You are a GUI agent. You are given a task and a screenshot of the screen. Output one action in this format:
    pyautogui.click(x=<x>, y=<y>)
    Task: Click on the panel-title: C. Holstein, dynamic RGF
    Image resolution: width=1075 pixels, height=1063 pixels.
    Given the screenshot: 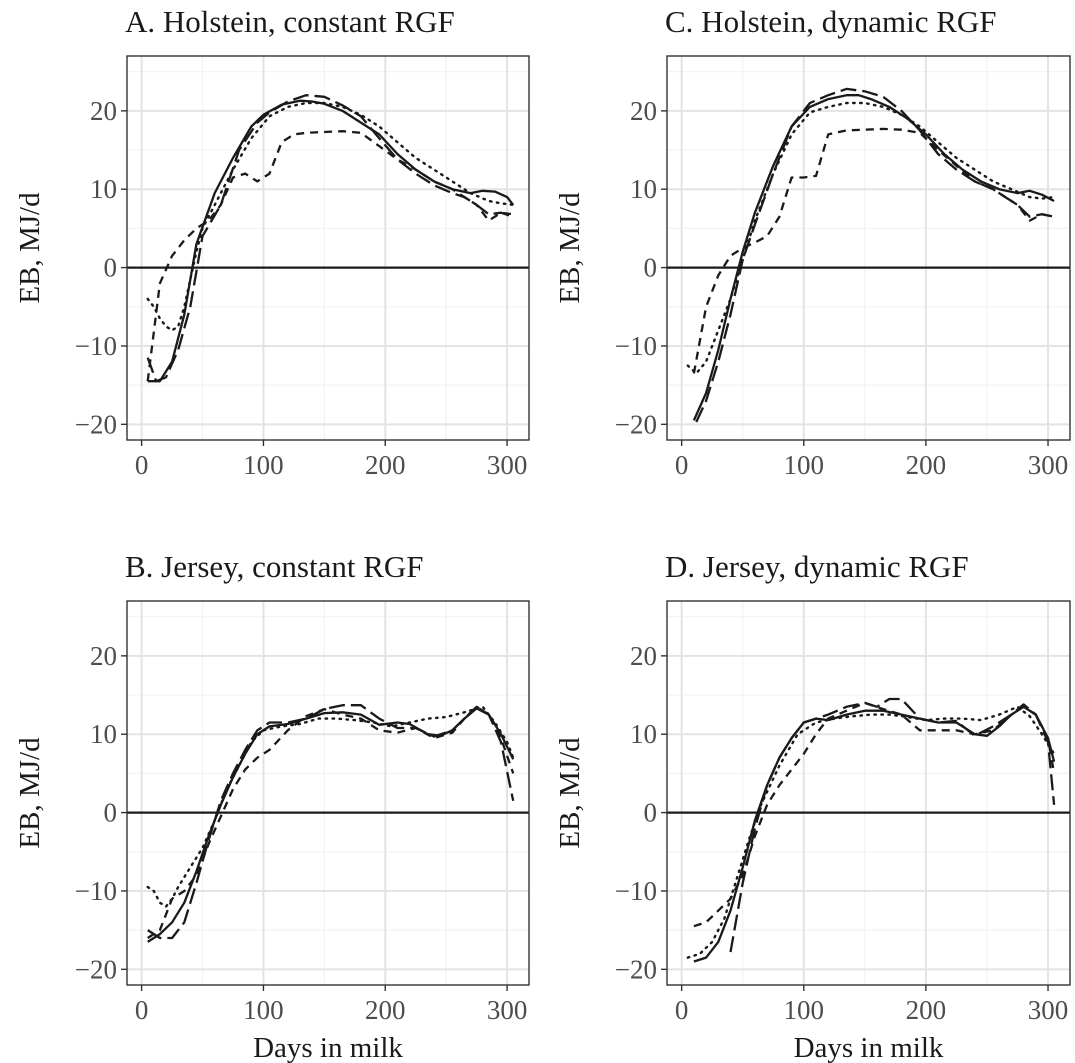 What is the action you would take?
    pyautogui.click(x=831, y=21)
    